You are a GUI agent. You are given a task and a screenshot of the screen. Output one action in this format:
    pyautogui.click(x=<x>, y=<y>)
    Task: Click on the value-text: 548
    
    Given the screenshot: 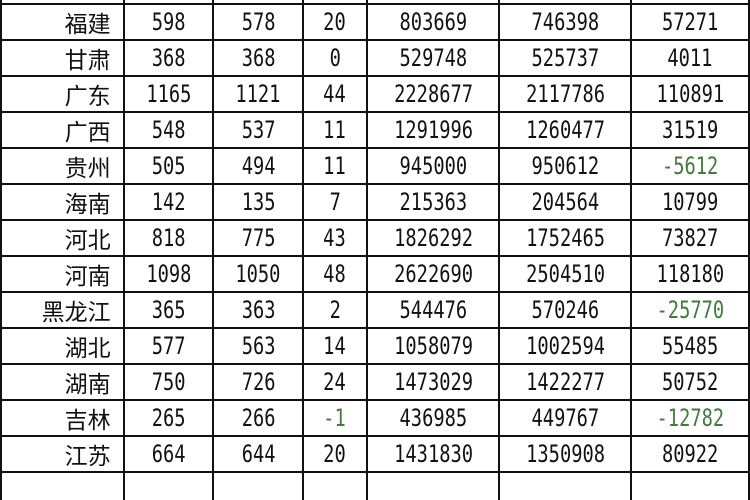 What is the action you would take?
    pyautogui.click(x=168, y=129)
    